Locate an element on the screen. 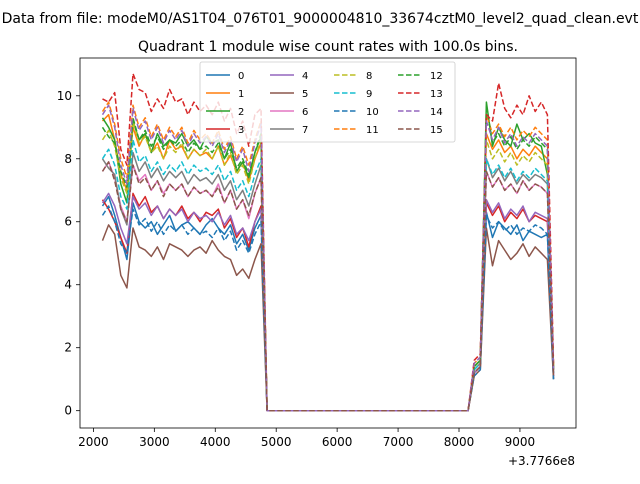 Image resolution: width=640 pixels, height=484 pixels. legend-item-6: 6 is located at coordinates (289, 112).